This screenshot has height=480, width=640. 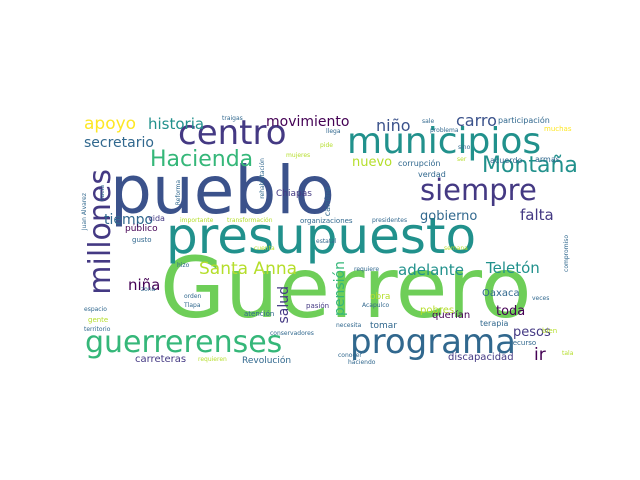 I want to click on word-revolucion: Revolución, so click(x=267, y=361).